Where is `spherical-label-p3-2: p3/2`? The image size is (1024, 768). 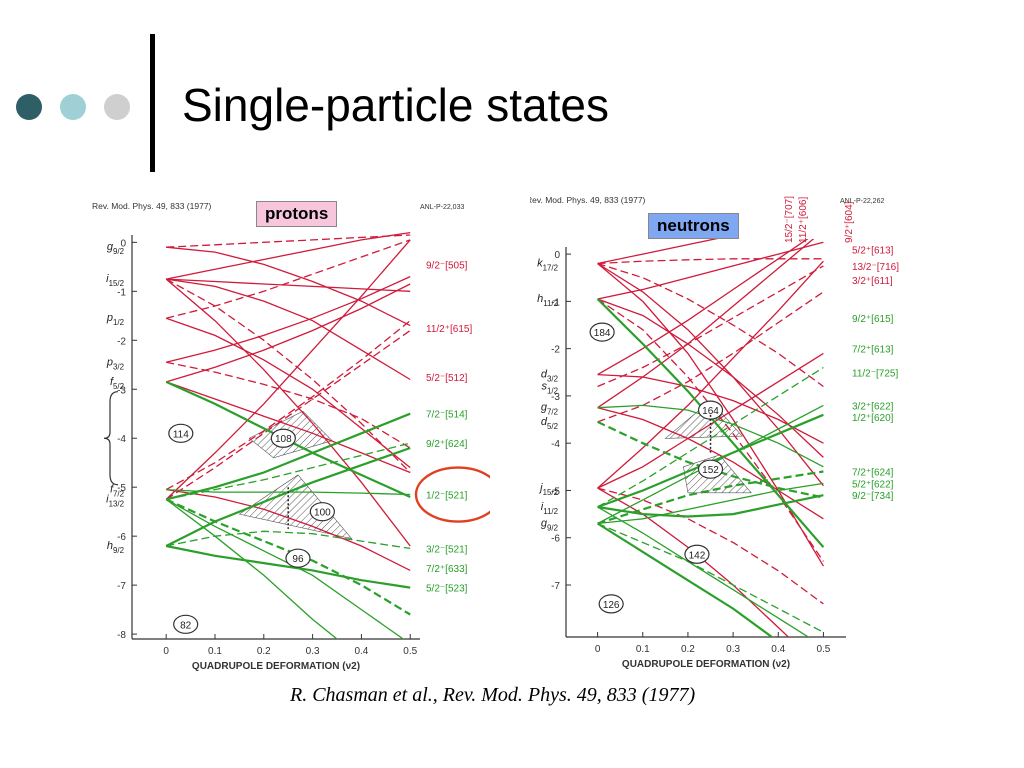 spherical-label-p3-2: p3/2 is located at coordinates (115, 363).